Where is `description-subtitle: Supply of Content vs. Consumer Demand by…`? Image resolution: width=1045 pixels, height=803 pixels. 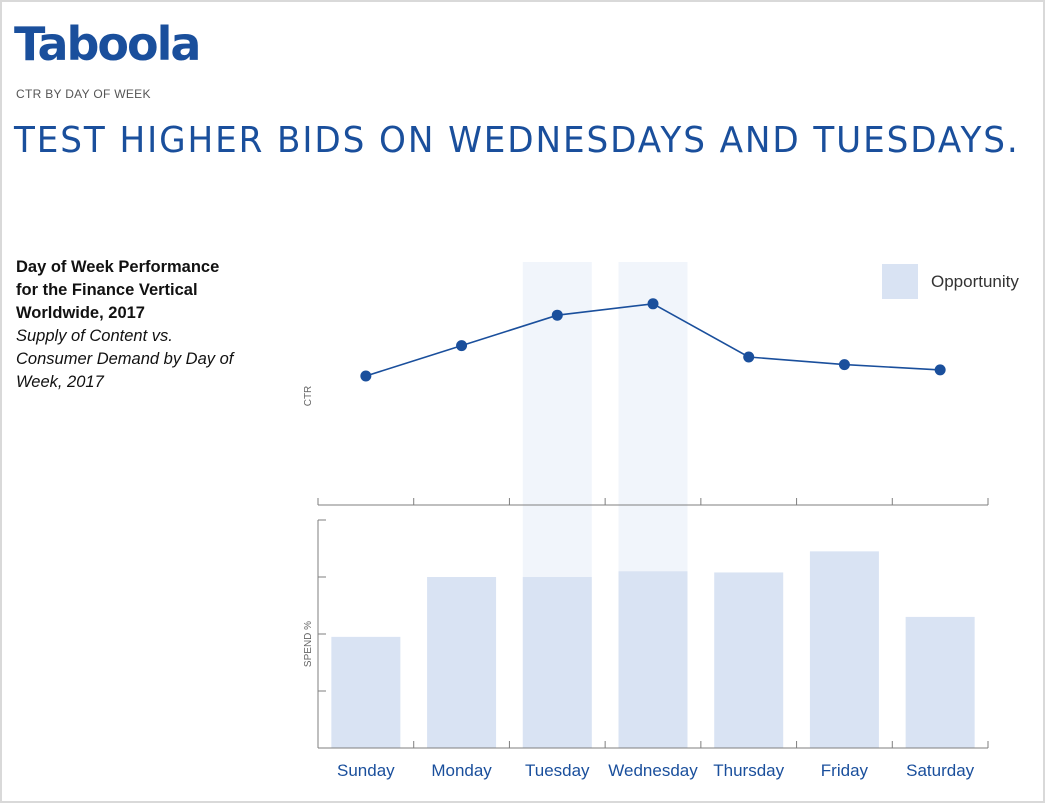
description-subtitle: Supply of Content vs. Consumer Demand by… is located at coordinates (125, 359).